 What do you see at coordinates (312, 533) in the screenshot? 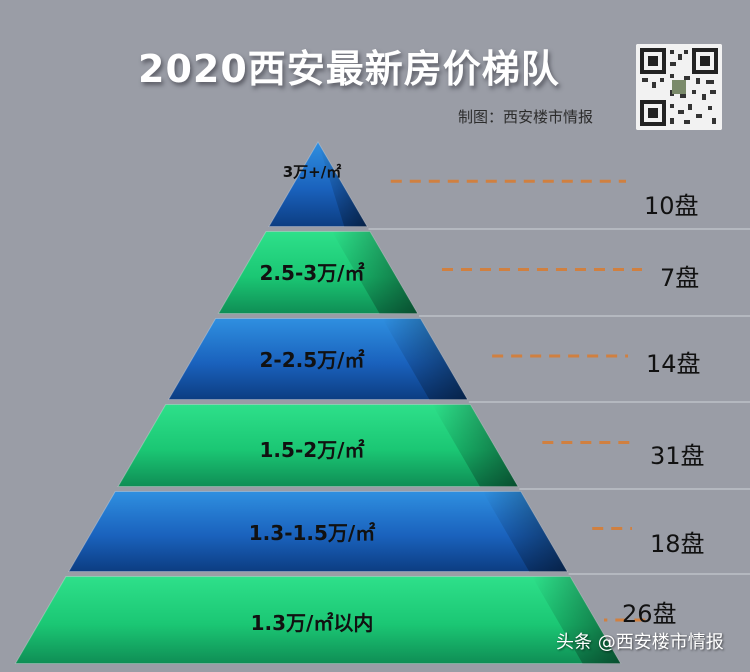
I see `tier-label: 1.3-1.5万/㎡` at bounding box center [312, 533].